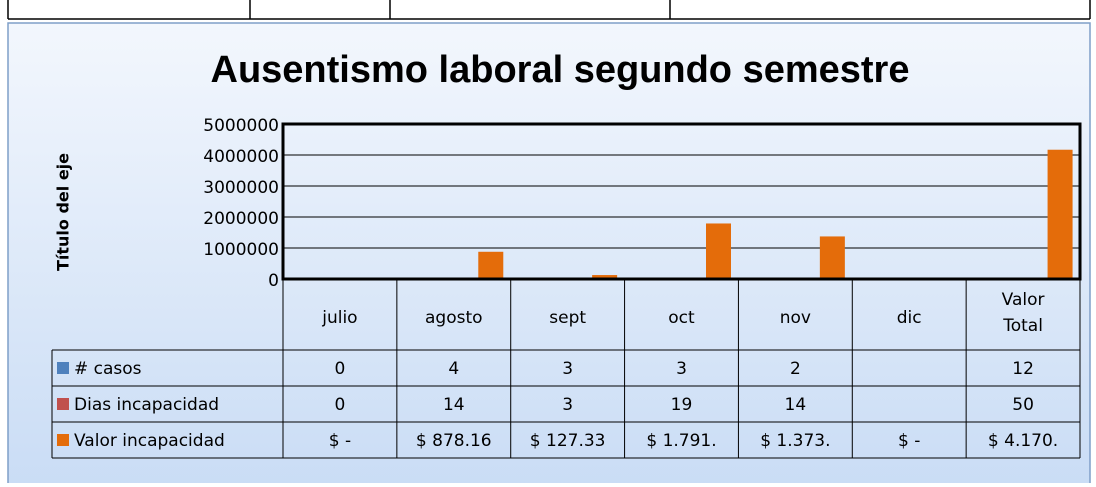 The width and height of the screenshot is (1096, 487). Describe the element at coordinates (682, 405) in the screenshot. I see `data-table-cell: 19` at that location.